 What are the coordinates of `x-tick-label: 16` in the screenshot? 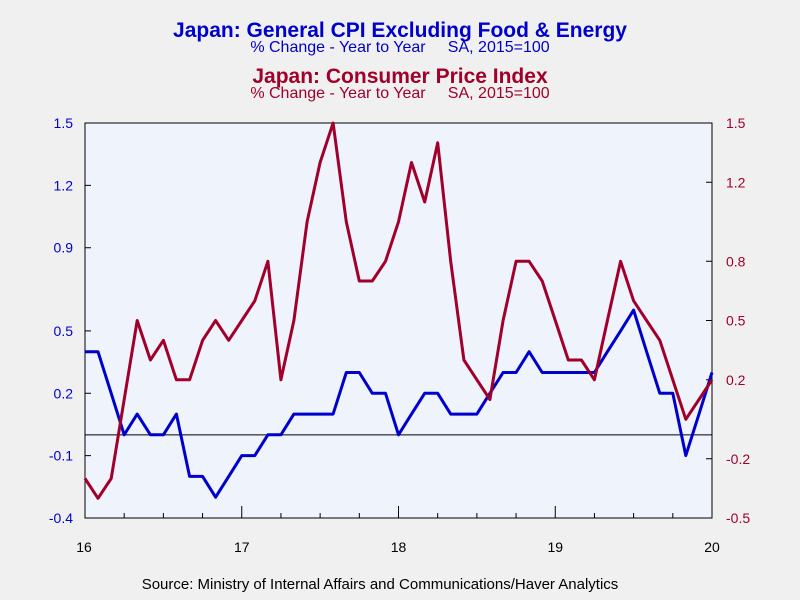 It's located at (84, 547).